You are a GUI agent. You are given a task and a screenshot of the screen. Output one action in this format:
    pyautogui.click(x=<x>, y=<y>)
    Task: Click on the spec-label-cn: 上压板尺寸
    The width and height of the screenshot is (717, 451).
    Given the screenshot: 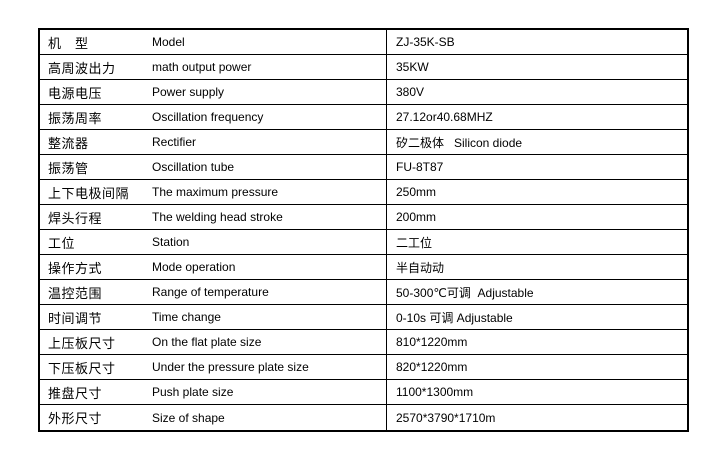 What is the action you would take?
    pyautogui.click(x=82, y=343)
    